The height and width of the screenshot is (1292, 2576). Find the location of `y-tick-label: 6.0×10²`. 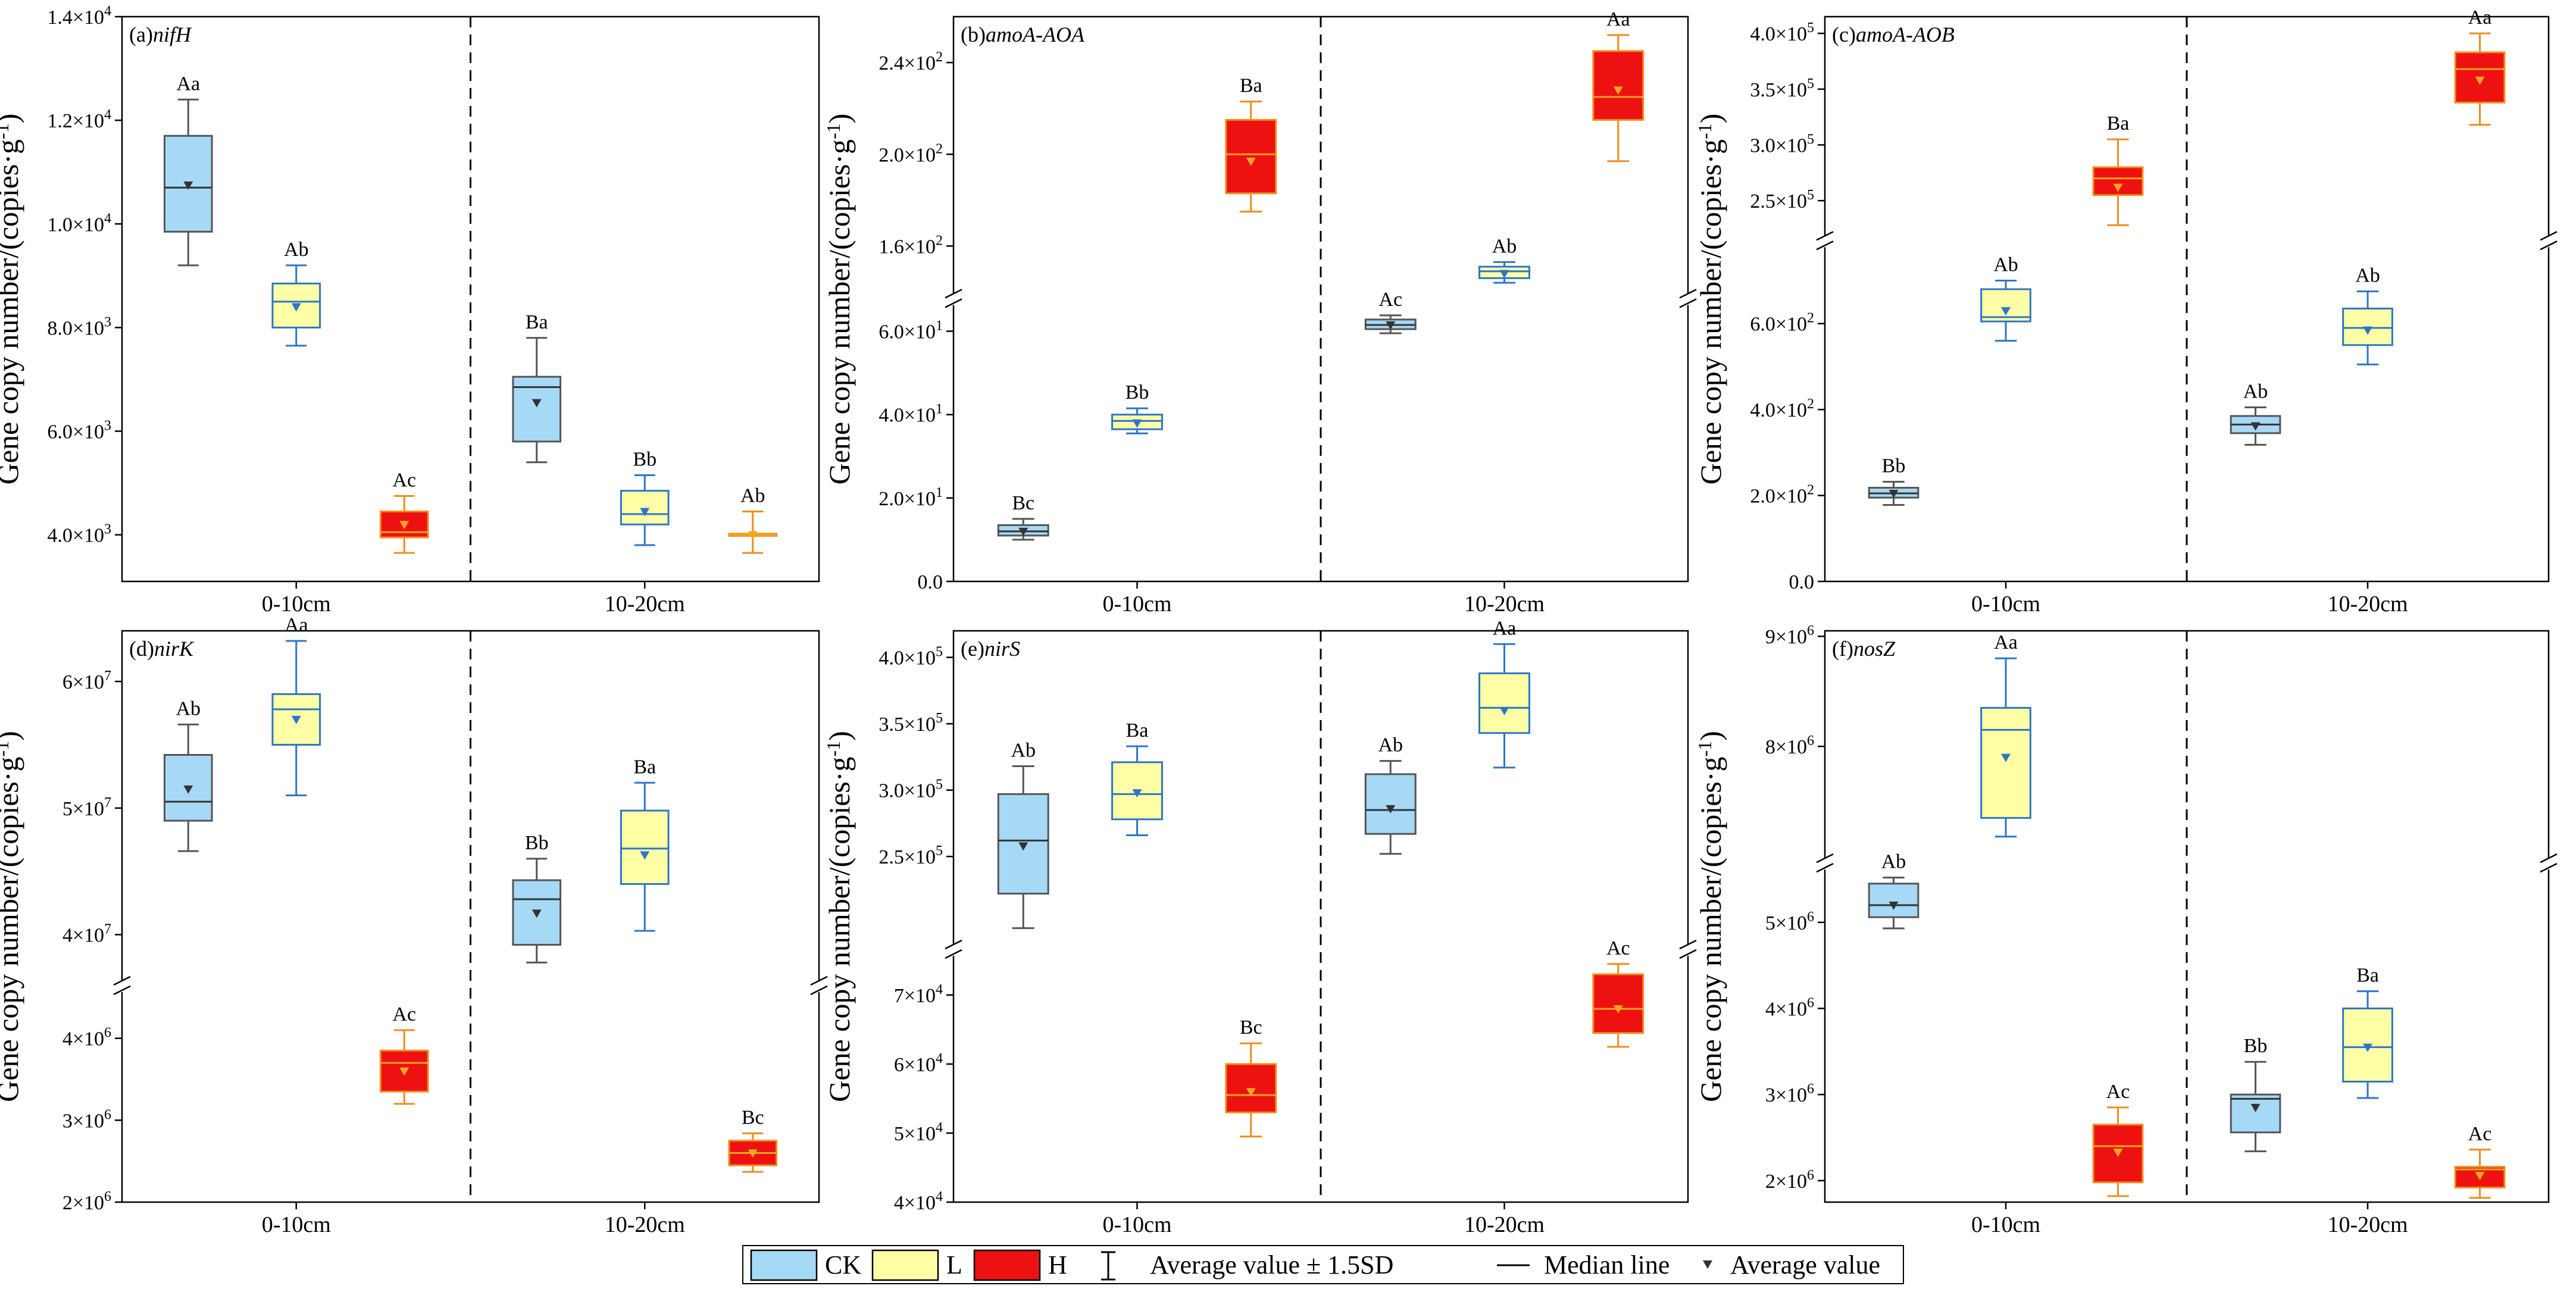

y-tick-label: 6.0×10² is located at coordinates (1782, 323).